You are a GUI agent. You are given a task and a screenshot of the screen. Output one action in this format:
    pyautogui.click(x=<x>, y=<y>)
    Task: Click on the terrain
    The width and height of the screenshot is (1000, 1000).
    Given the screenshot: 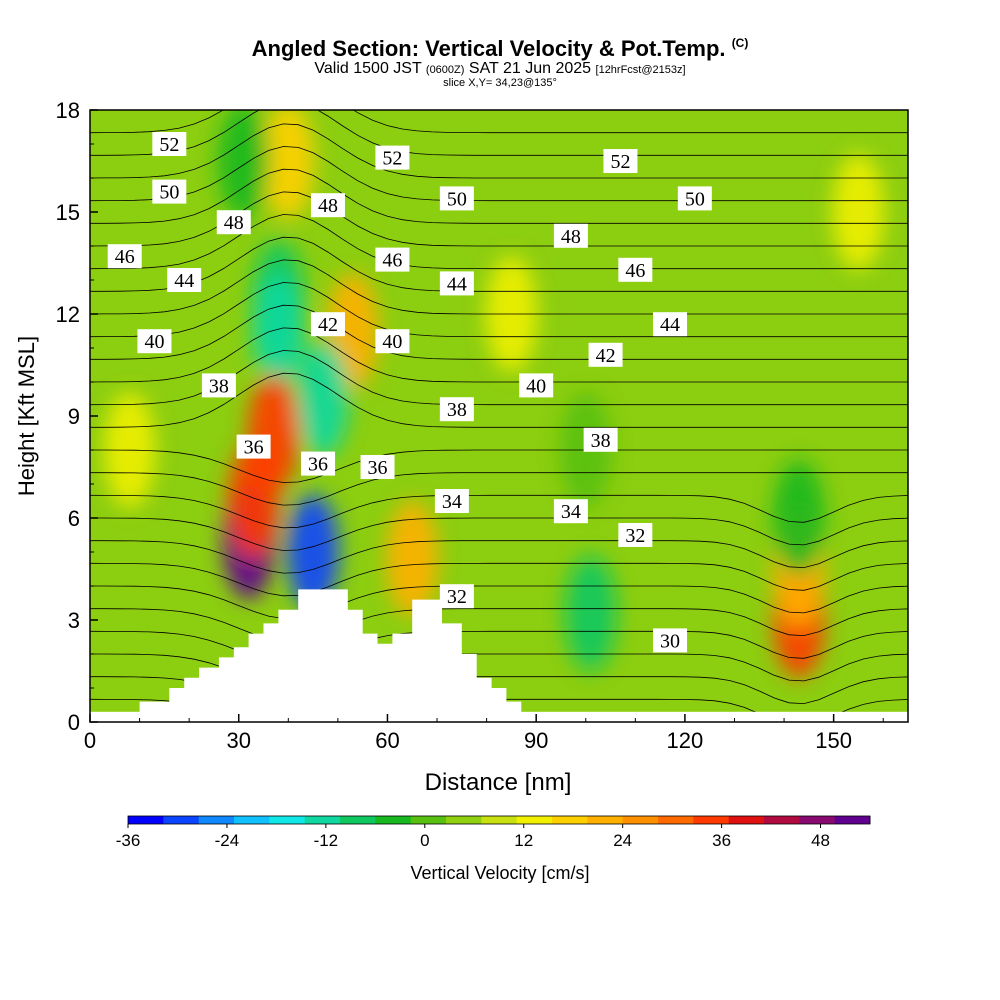 What is the action you would take?
    pyautogui.click(x=499, y=655)
    